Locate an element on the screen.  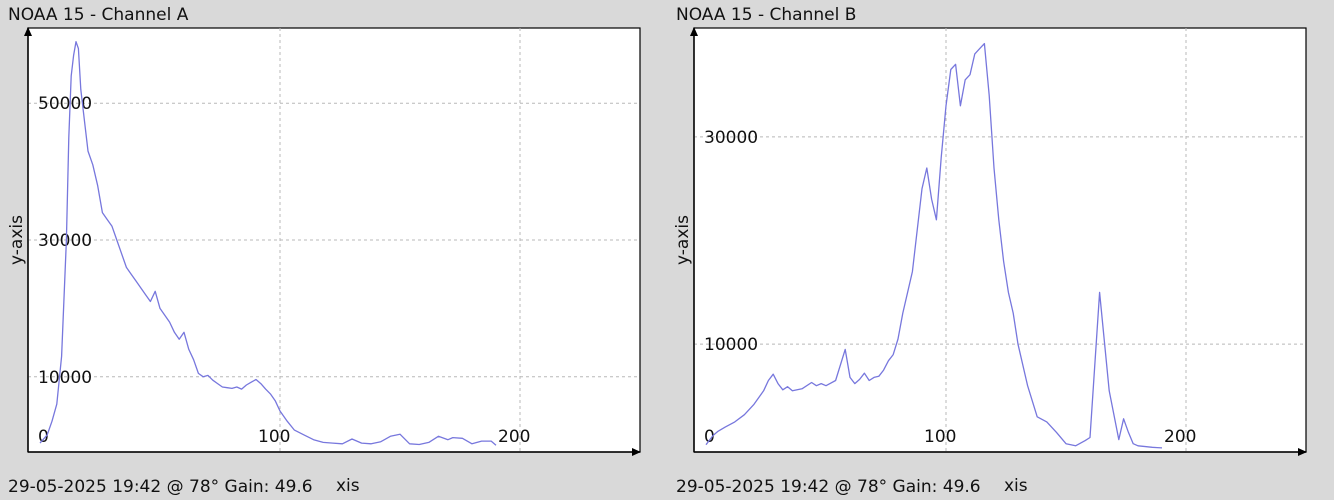
chart-title: NOAA 15 - Channel B is located at coordinates (766, 15).